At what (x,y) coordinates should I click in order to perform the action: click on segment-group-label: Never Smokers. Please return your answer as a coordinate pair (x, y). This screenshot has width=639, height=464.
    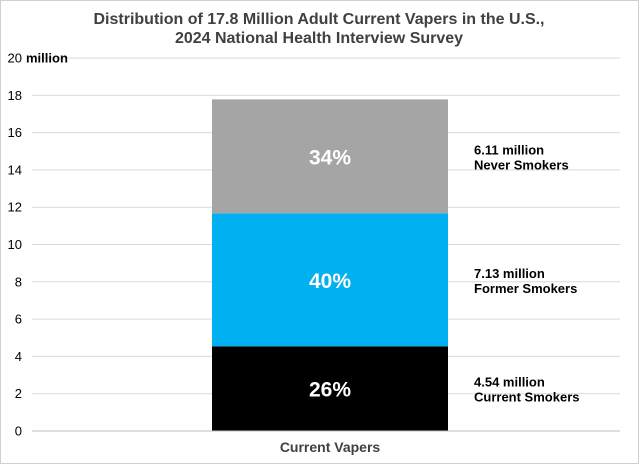
    Looking at the image, I should click on (521, 164).